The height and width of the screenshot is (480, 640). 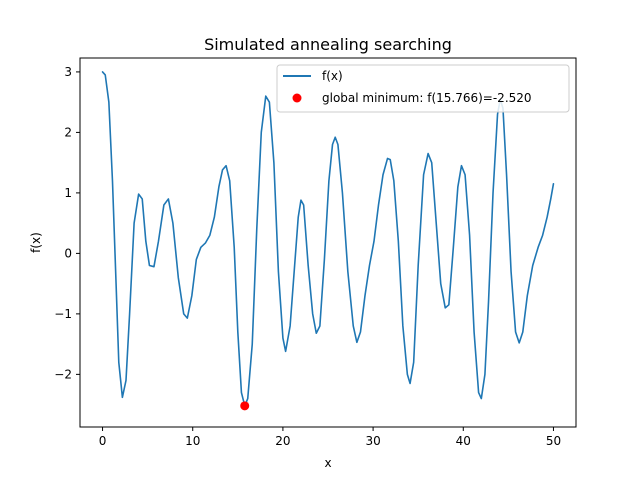 What do you see at coordinates (297, 98) in the screenshot?
I see `legend-marker-swatch` at bounding box center [297, 98].